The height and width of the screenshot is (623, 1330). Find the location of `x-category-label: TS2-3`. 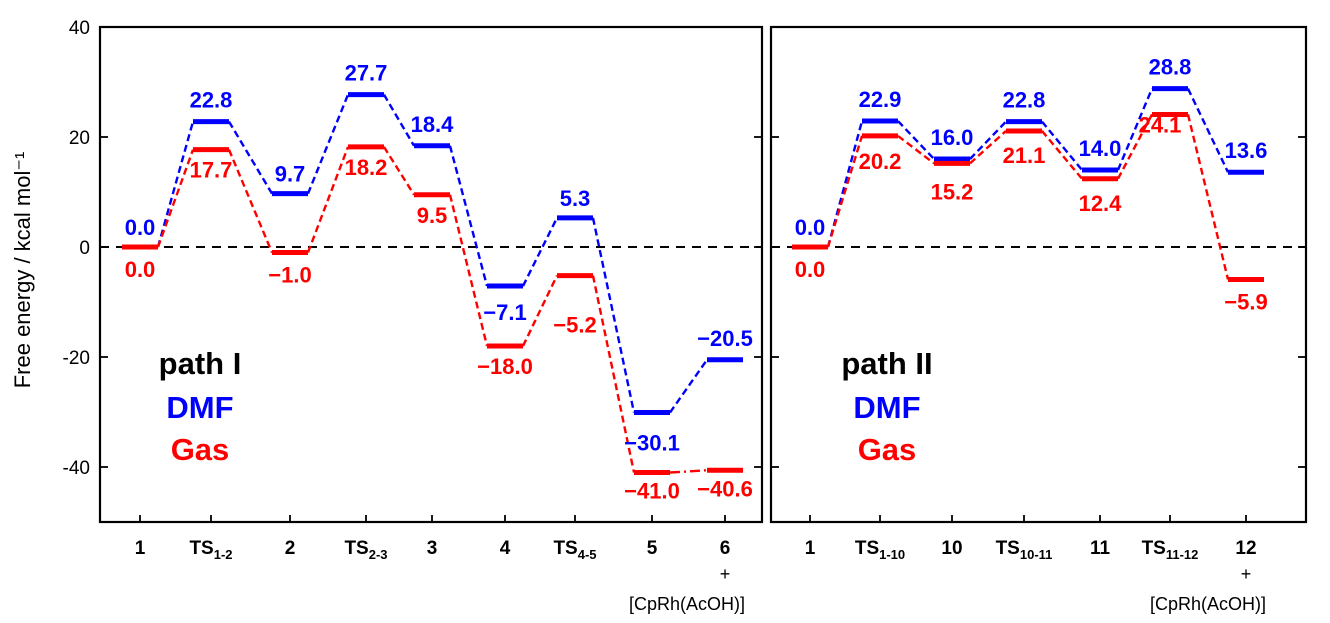

x-category-label: TS2-3 is located at coordinates (365, 550).